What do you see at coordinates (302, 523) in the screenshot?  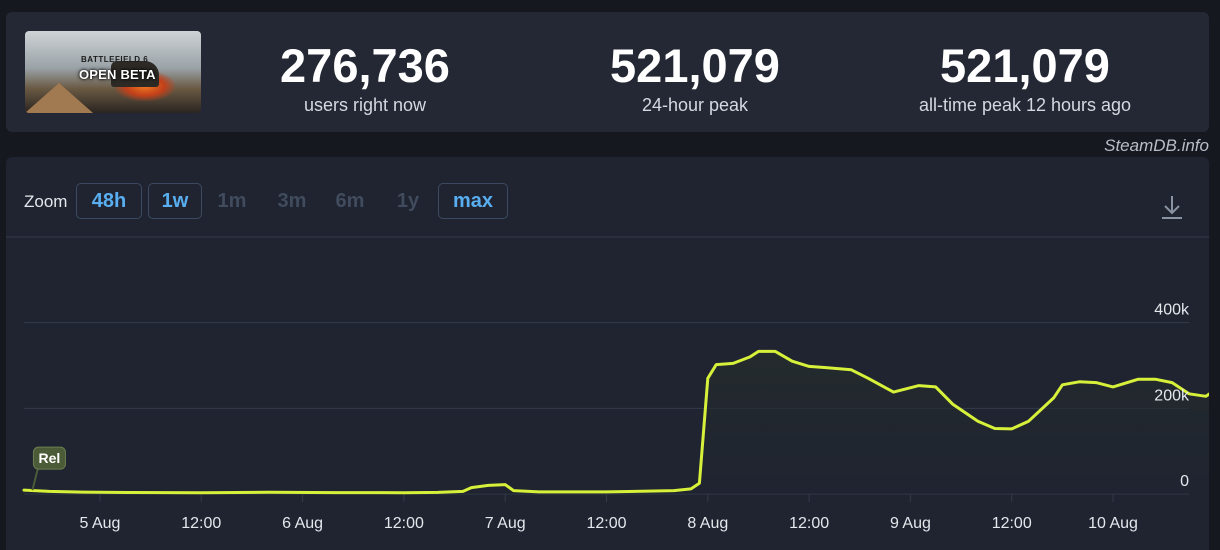 I see `x-tick-label: 6 Aug` at bounding box center [302, 523].